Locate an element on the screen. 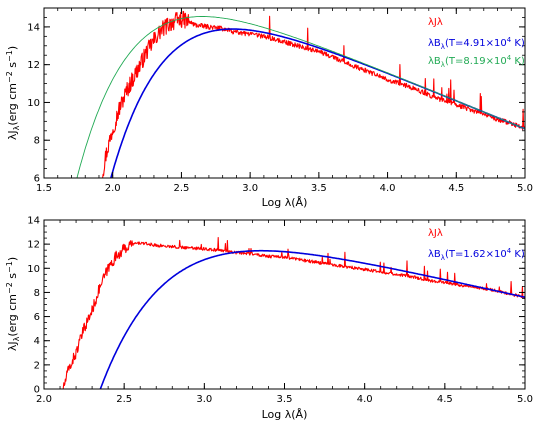  top-y-tick-label: 6 is located at coordinates (37, 179).